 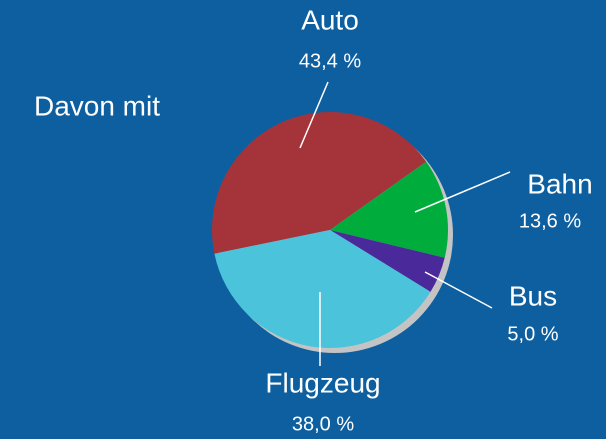 What do you see at coordinates (330, 61) in the screenshot?
I see `slice-value-label: 43,4 %` at bounding box center [330, 61].